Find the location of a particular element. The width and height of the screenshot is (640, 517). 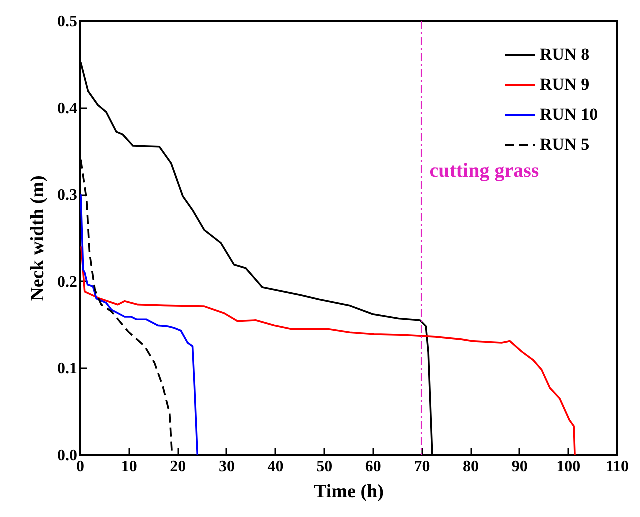

y-axis-title: Neck width (m) is located at coordinates (38, 239).